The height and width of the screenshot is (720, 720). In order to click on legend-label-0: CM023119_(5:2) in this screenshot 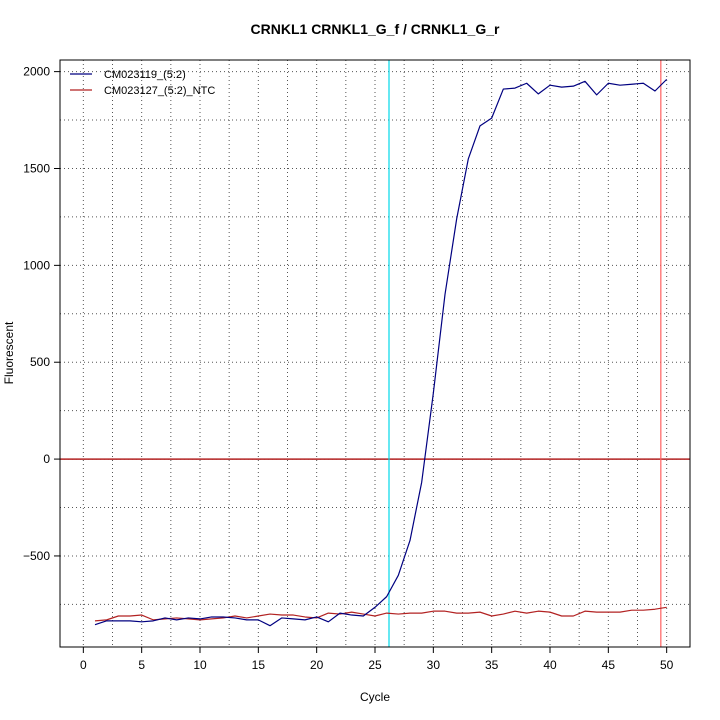, I will do `click(145, 75)`.